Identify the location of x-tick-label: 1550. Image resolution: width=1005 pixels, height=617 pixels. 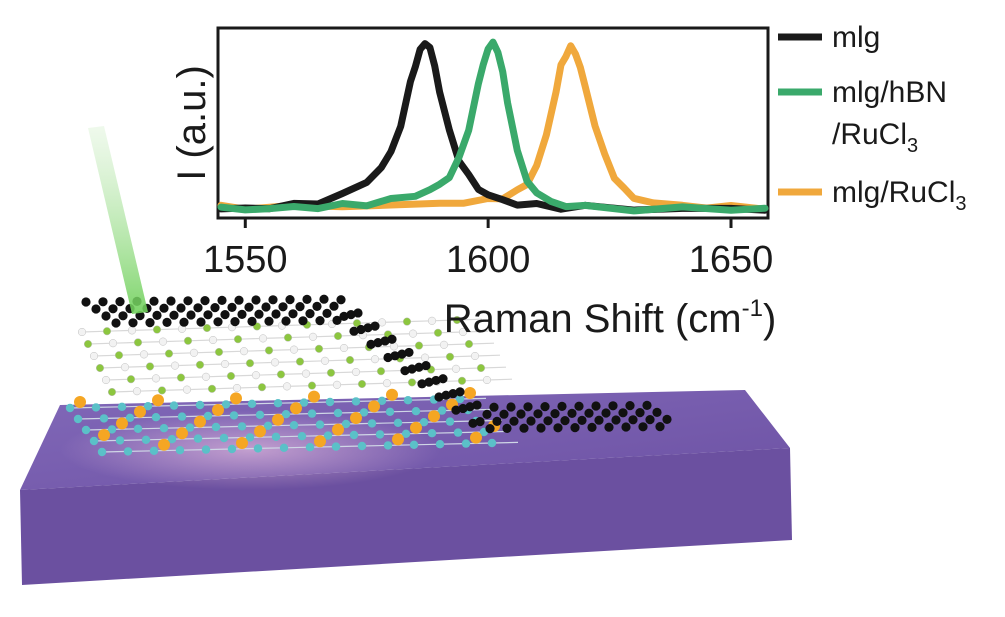
(245, 260).